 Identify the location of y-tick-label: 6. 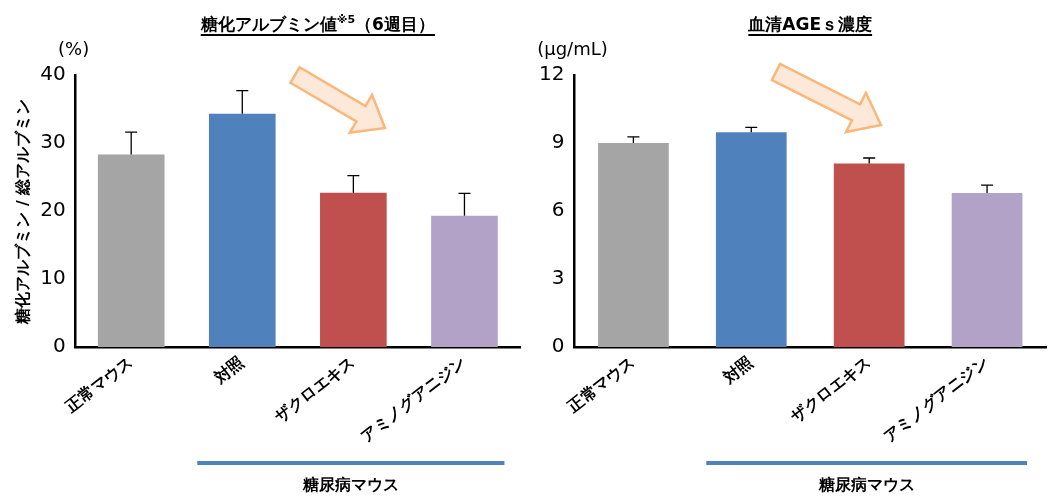
(558, 209).